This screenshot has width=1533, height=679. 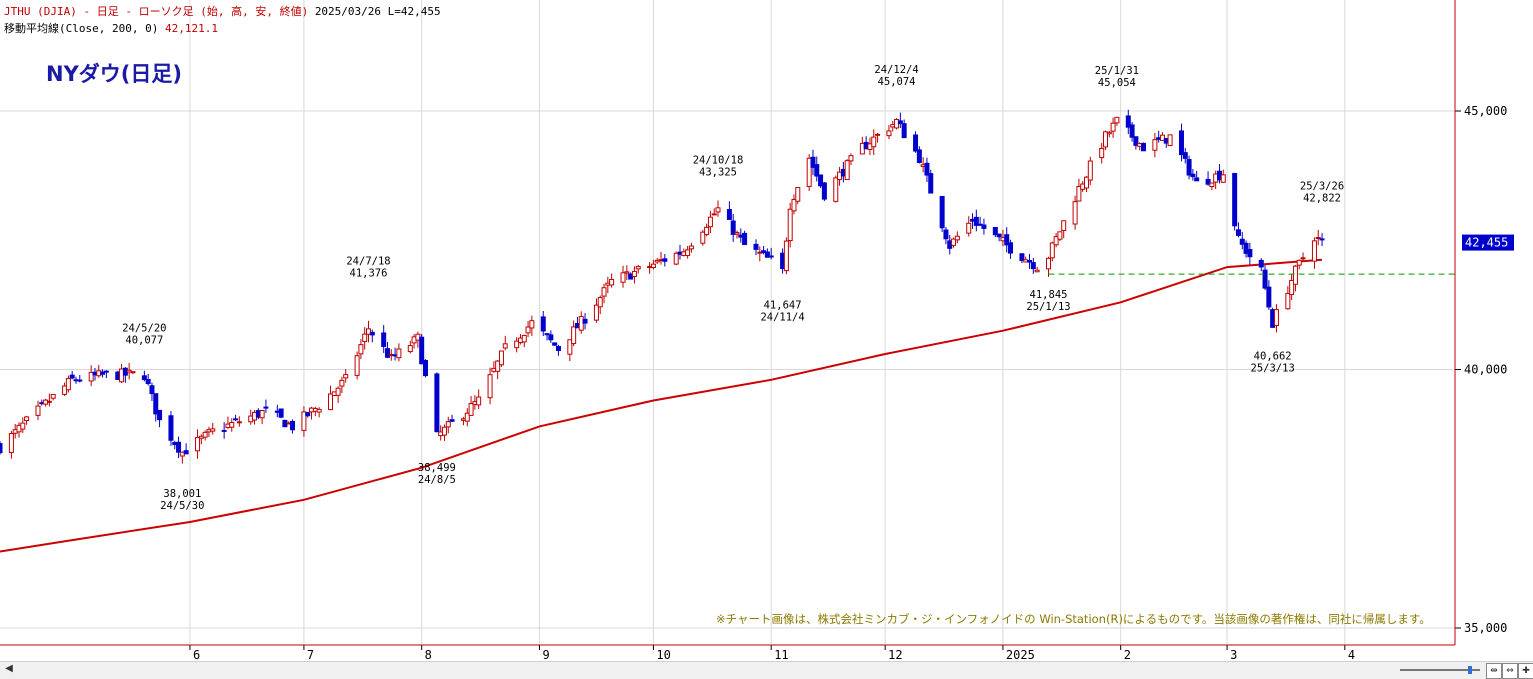 What do you see at coordinates (1127, 654) in the screenshot?
I see `x-tick-label: 2` at bounding box center [1127, 654].